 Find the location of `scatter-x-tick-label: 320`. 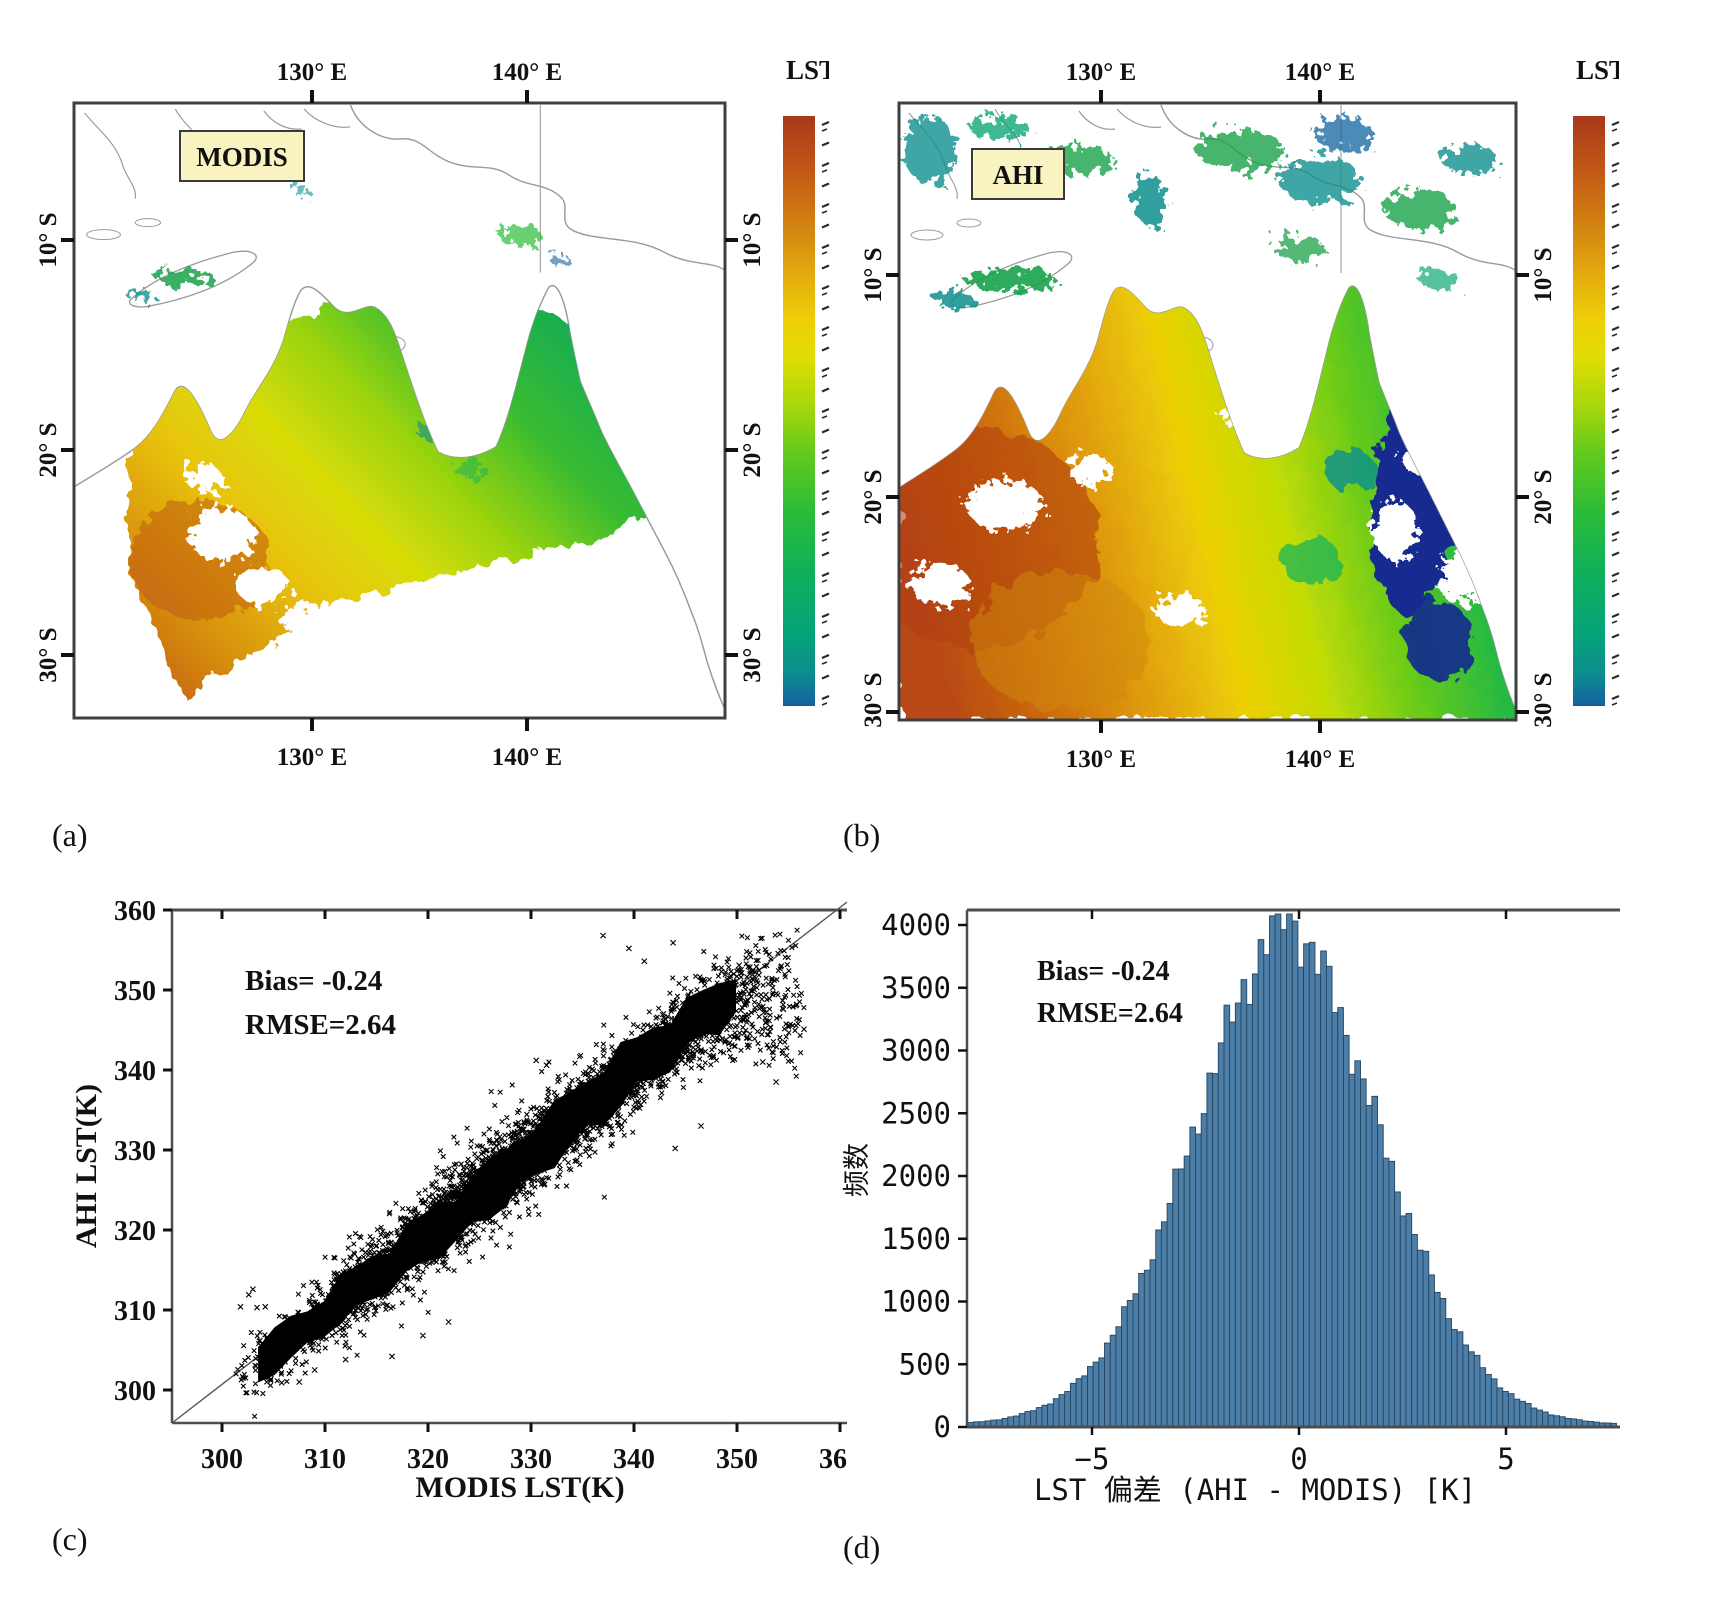

scatter-x-tick-label: 320 is located at coordinates (428, 1459).